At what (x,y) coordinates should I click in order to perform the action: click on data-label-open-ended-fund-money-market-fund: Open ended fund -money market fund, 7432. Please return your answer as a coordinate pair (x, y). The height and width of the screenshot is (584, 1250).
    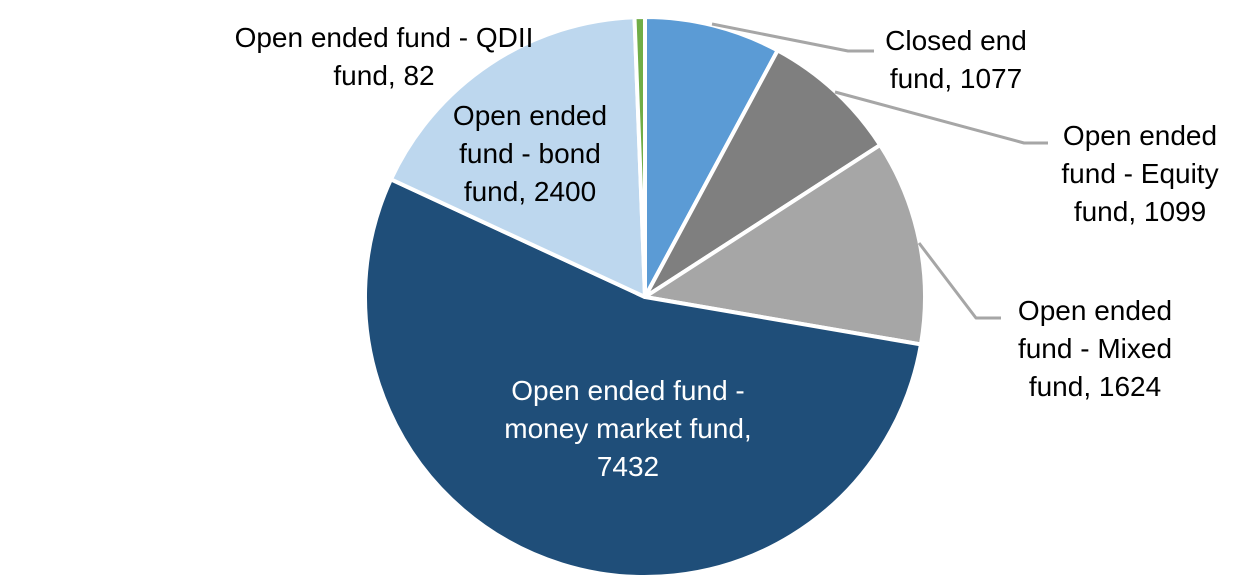
    Looking at the image, I should click on (627, 428).